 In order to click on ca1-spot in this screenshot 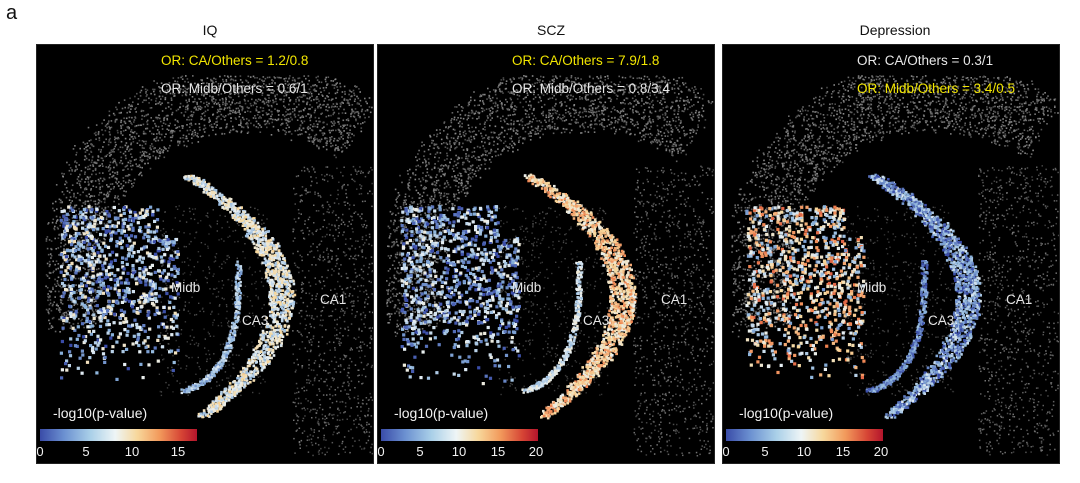, I will do `click(226, 397)`.